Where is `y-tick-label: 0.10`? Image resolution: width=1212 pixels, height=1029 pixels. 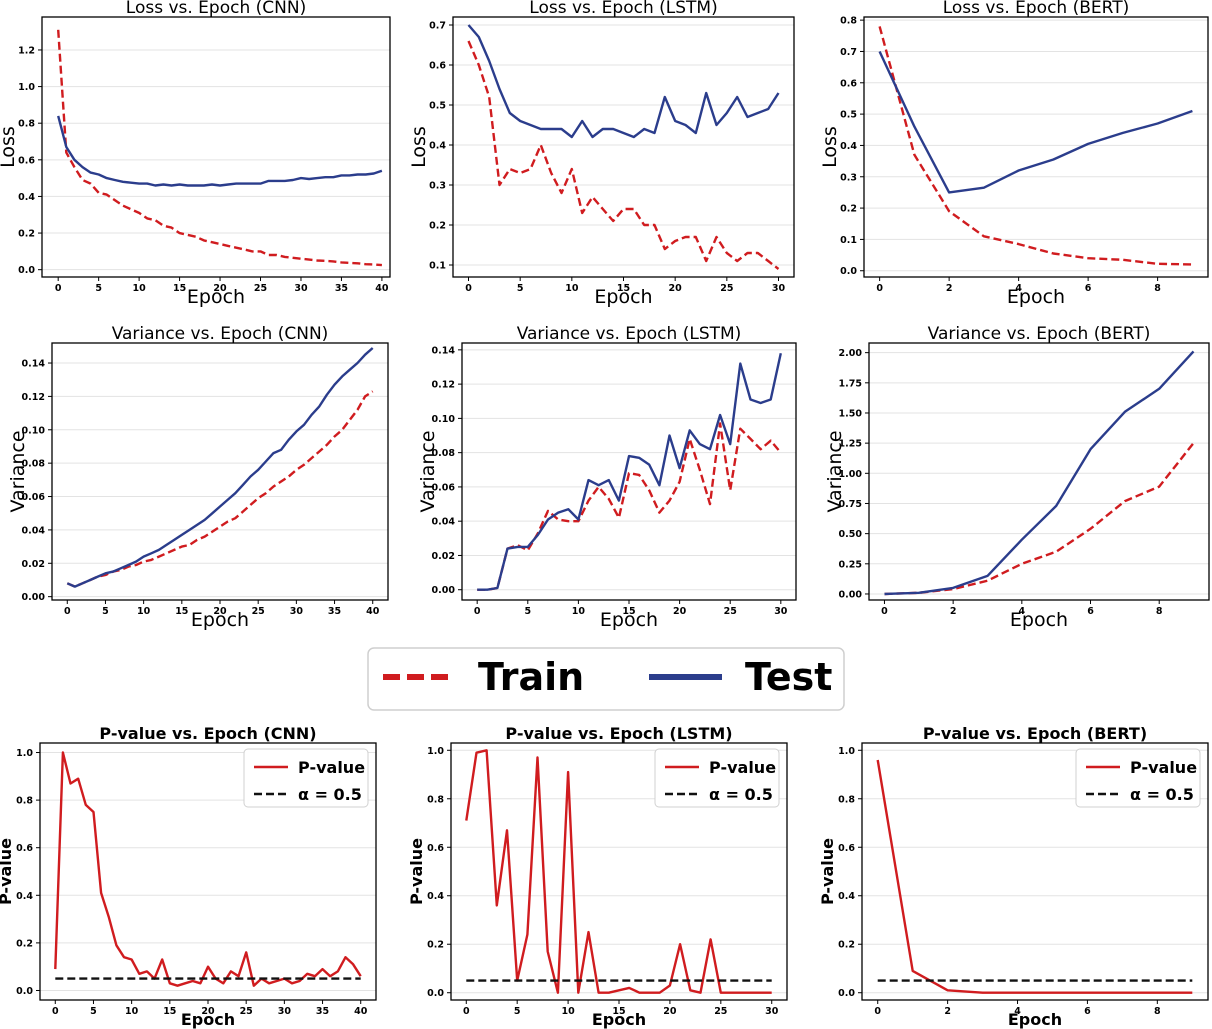 y-tick-label: 0.10 is located at coordinates (444, 419).